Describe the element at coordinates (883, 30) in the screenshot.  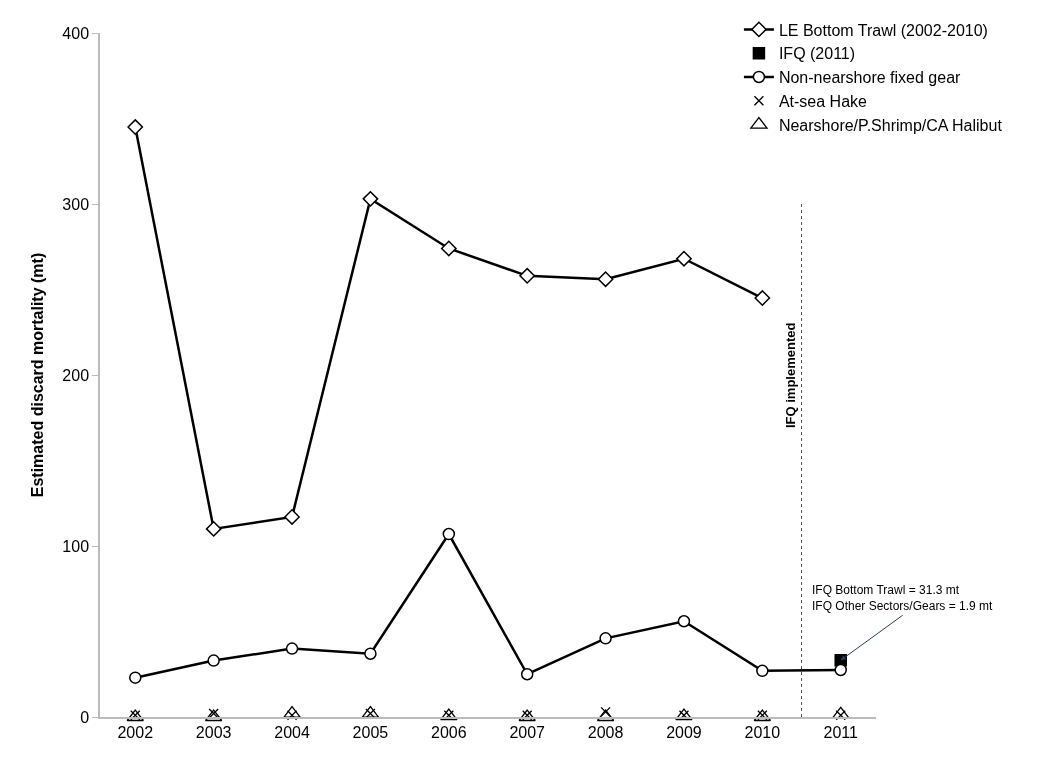
I see `legend-label: LE Bottom Trawl (2002-2010)` at that location.